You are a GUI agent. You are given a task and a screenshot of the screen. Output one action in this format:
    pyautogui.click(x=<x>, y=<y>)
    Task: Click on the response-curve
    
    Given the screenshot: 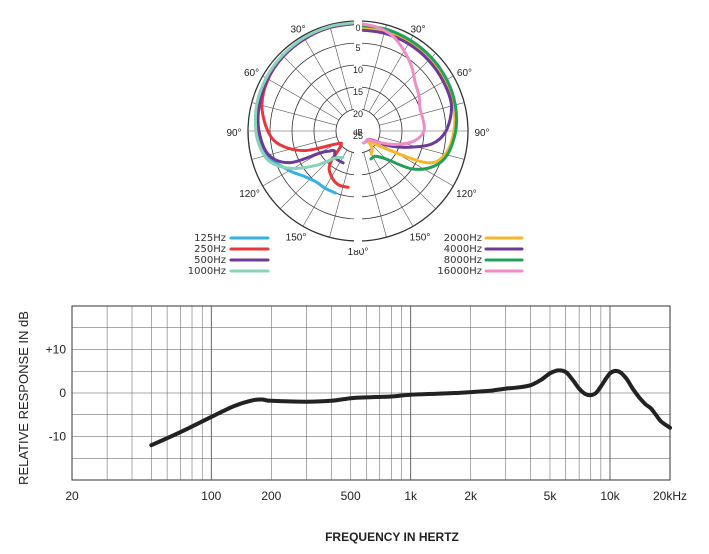 What is the action you would take?
    pyautogui.click(x=410, y=408)
    